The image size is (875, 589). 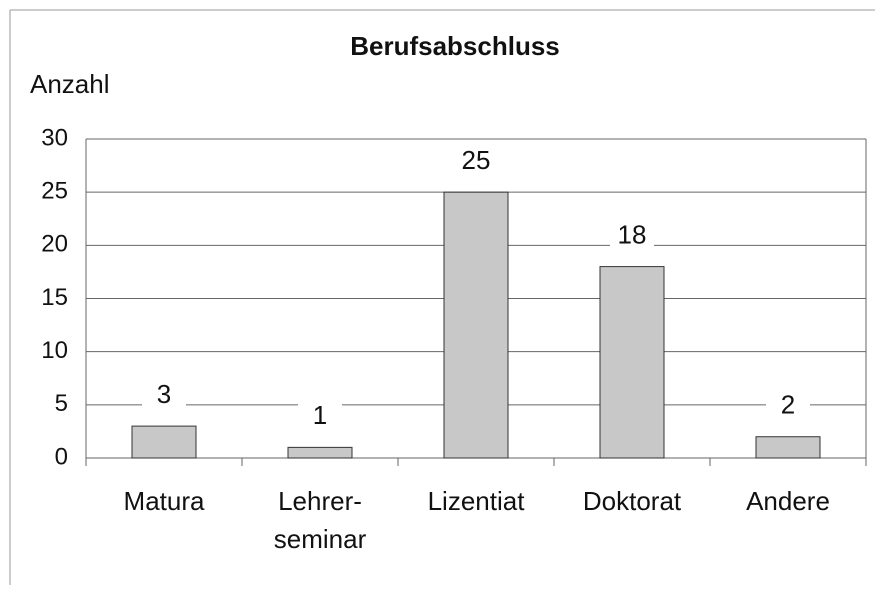 What do you see at coordinates (632, 501) in the screenshot?
I see `x-tick-label: Doktorat` at bounding box center [632, 501].